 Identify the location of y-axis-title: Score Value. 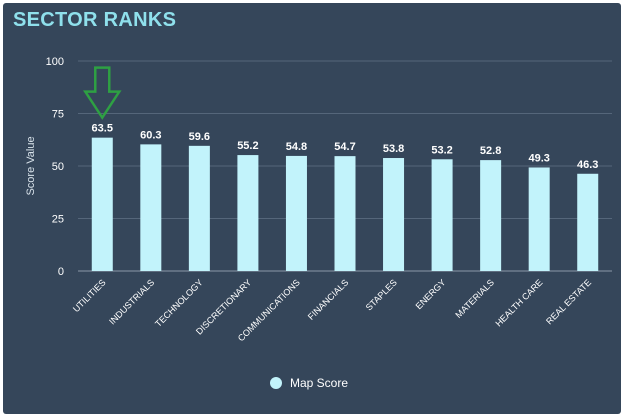
(31, 165).